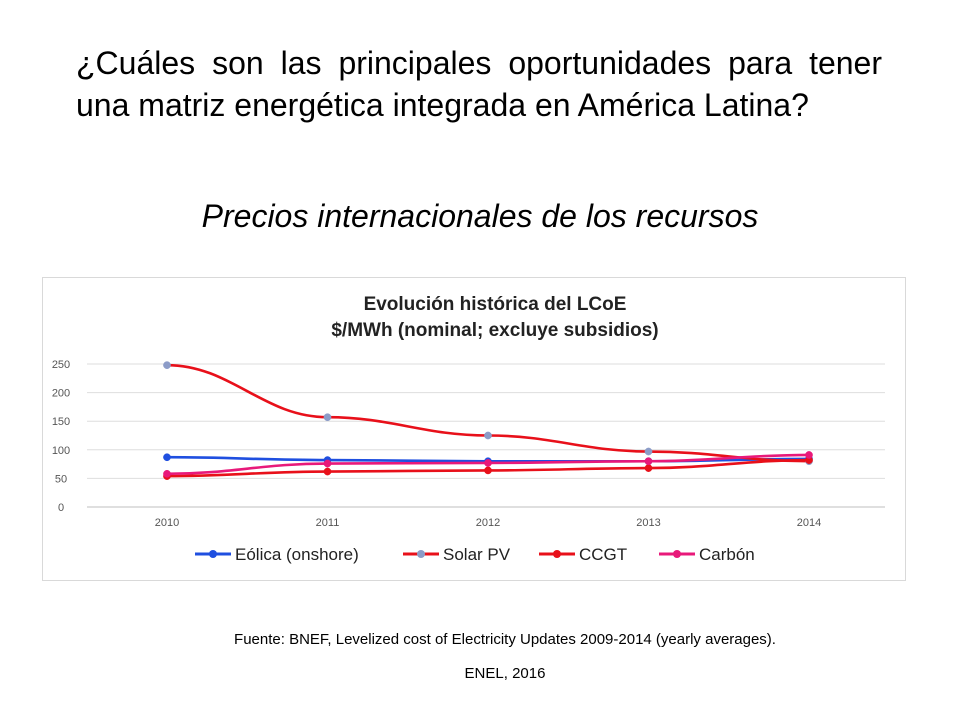  I want to click on series-carb-n, so click(488, 464).